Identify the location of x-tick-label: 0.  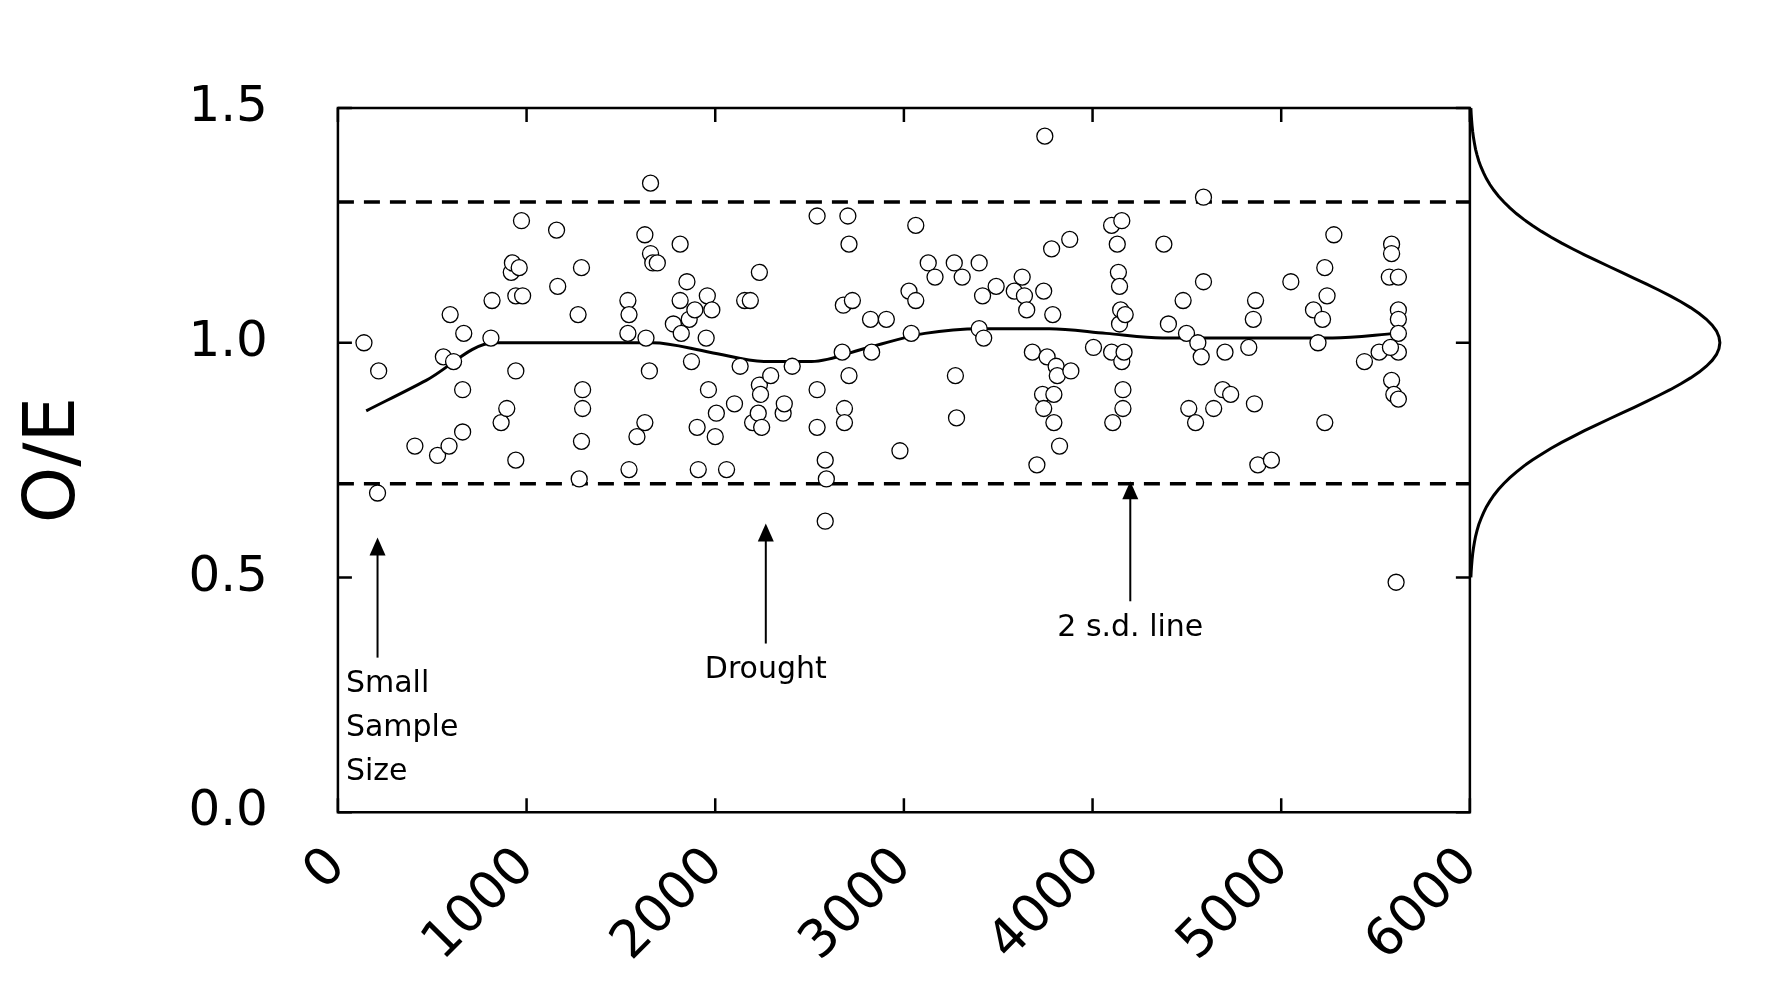
(323, 866).